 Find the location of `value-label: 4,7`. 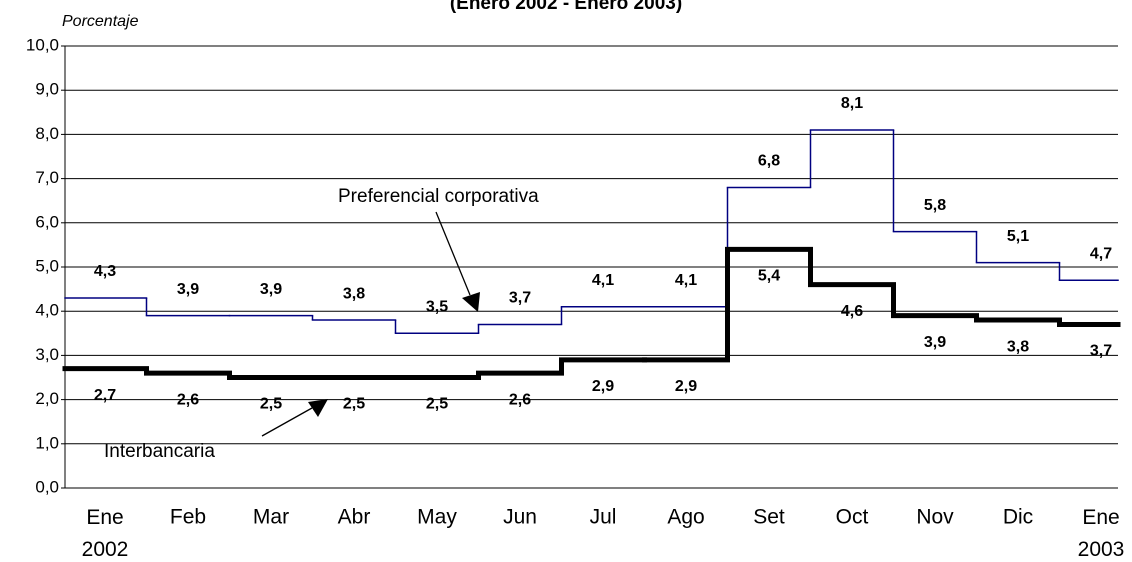

value-label: 4,7 is located at coordinates (1101, 253).